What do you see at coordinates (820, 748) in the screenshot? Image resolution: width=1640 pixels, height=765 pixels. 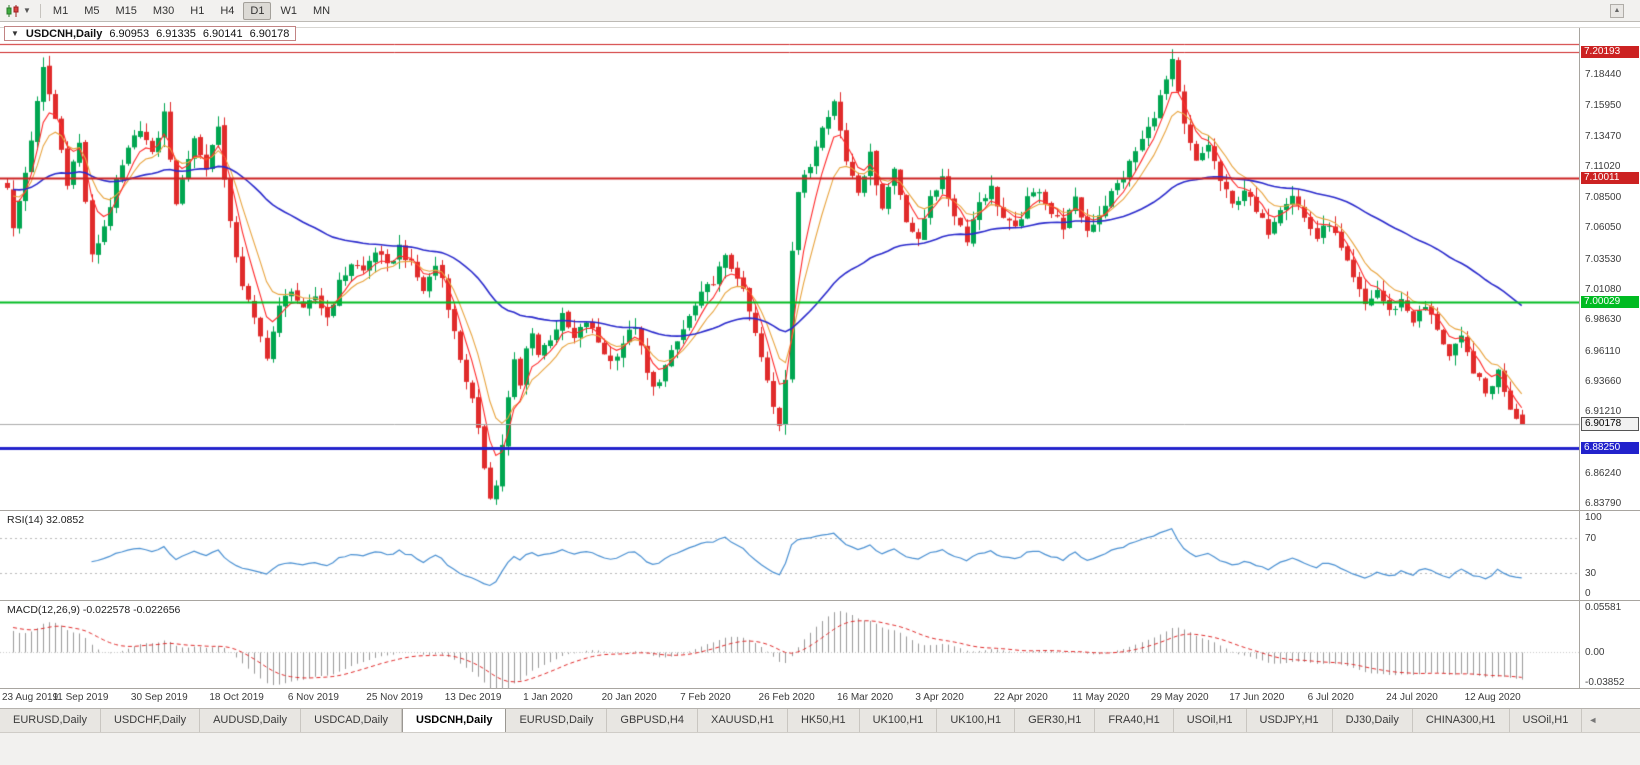 I see `status-strip` at bounding box center [820, 748].